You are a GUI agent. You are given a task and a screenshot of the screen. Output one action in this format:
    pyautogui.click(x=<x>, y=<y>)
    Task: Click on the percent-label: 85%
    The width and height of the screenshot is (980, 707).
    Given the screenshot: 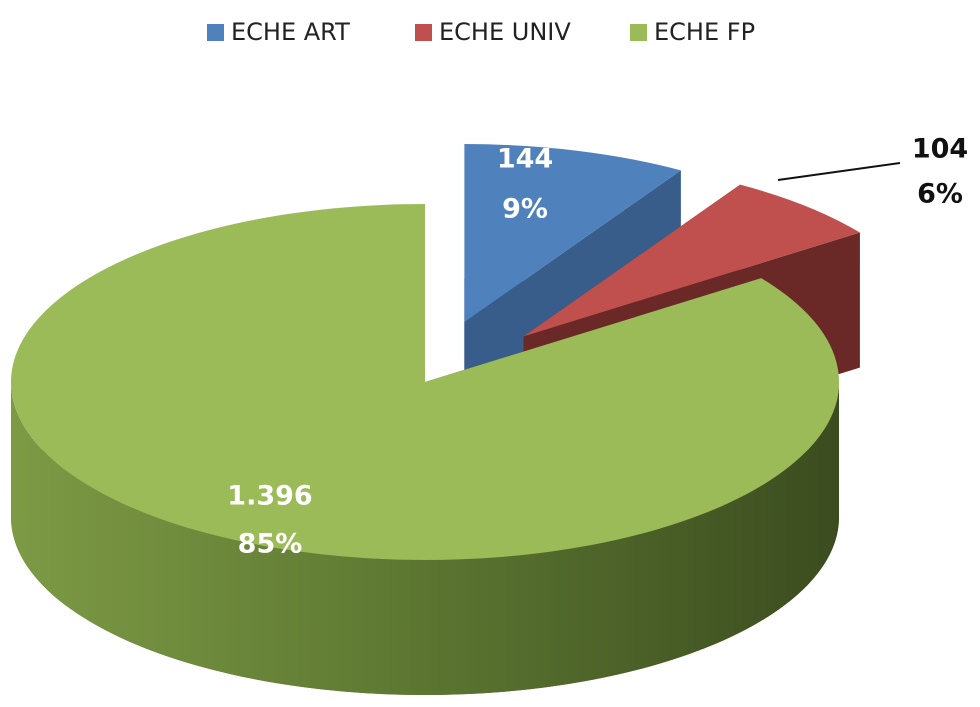 What is the action you would take?
    pyautogui.click(x=270, y=544)
    